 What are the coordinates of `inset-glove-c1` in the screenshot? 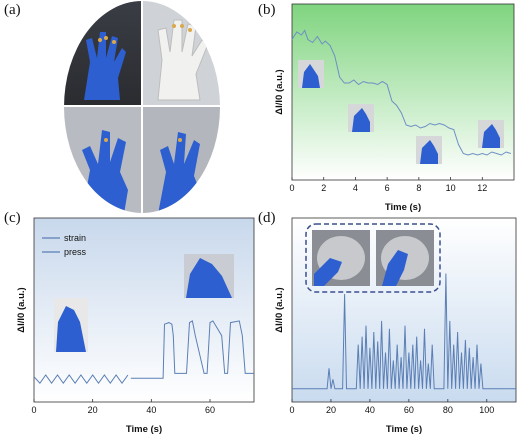 It's located at (71, 329).